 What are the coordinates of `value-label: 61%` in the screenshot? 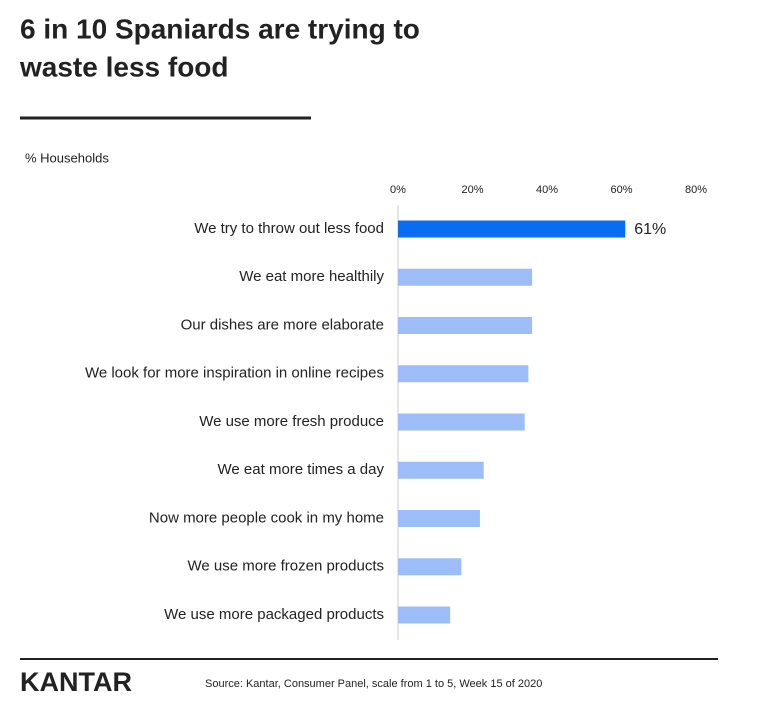 It's located at (650, 229).